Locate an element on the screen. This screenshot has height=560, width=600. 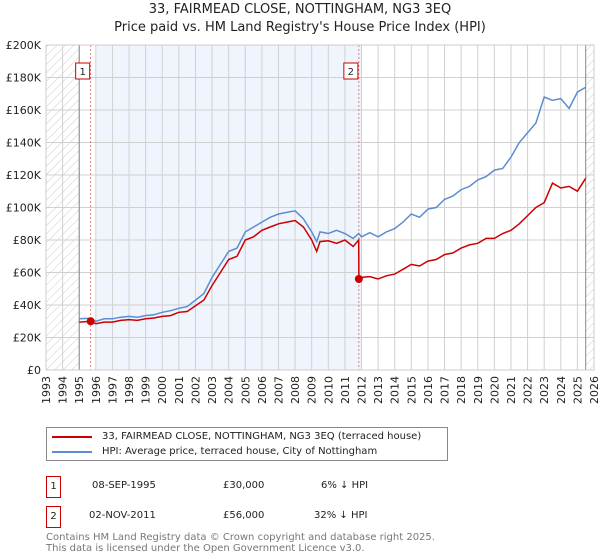
x-tick-label: 2019 is located at coordinates (478, 390).